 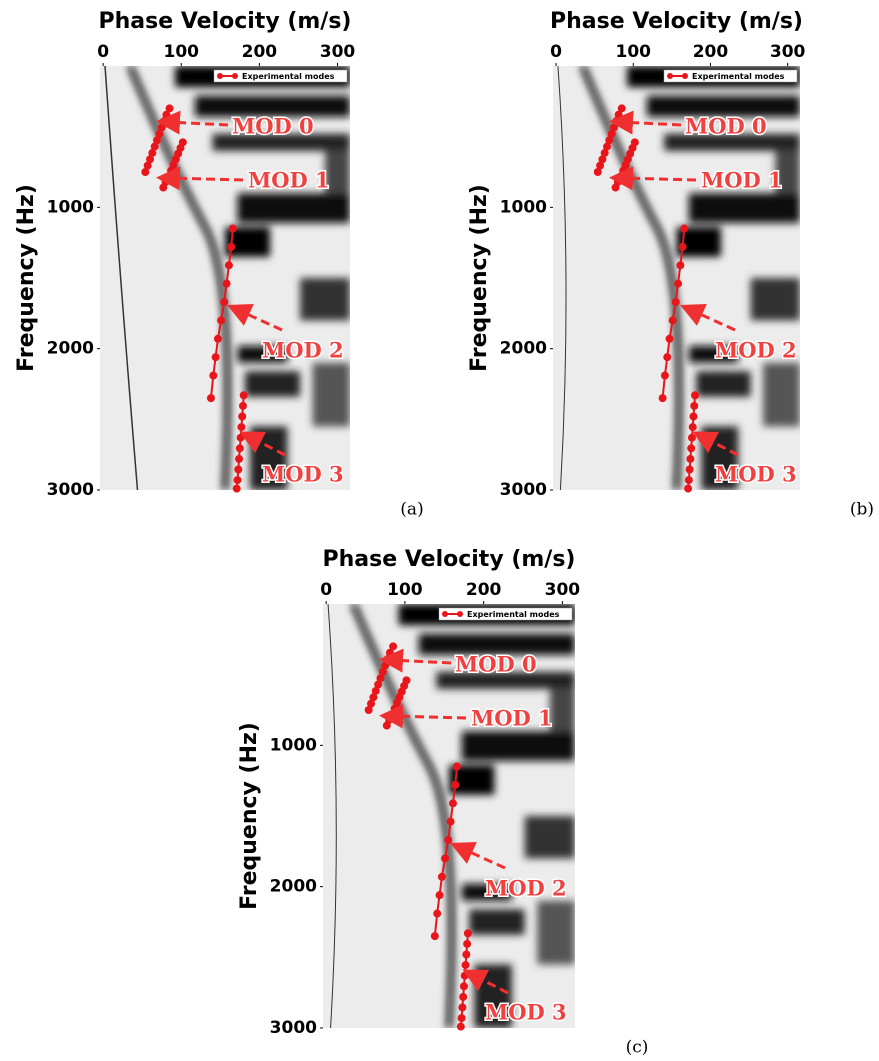 What do you see at coordinates (332, 816) in the screenshot?
I see `image-streak` at bounding box center [332, 816].